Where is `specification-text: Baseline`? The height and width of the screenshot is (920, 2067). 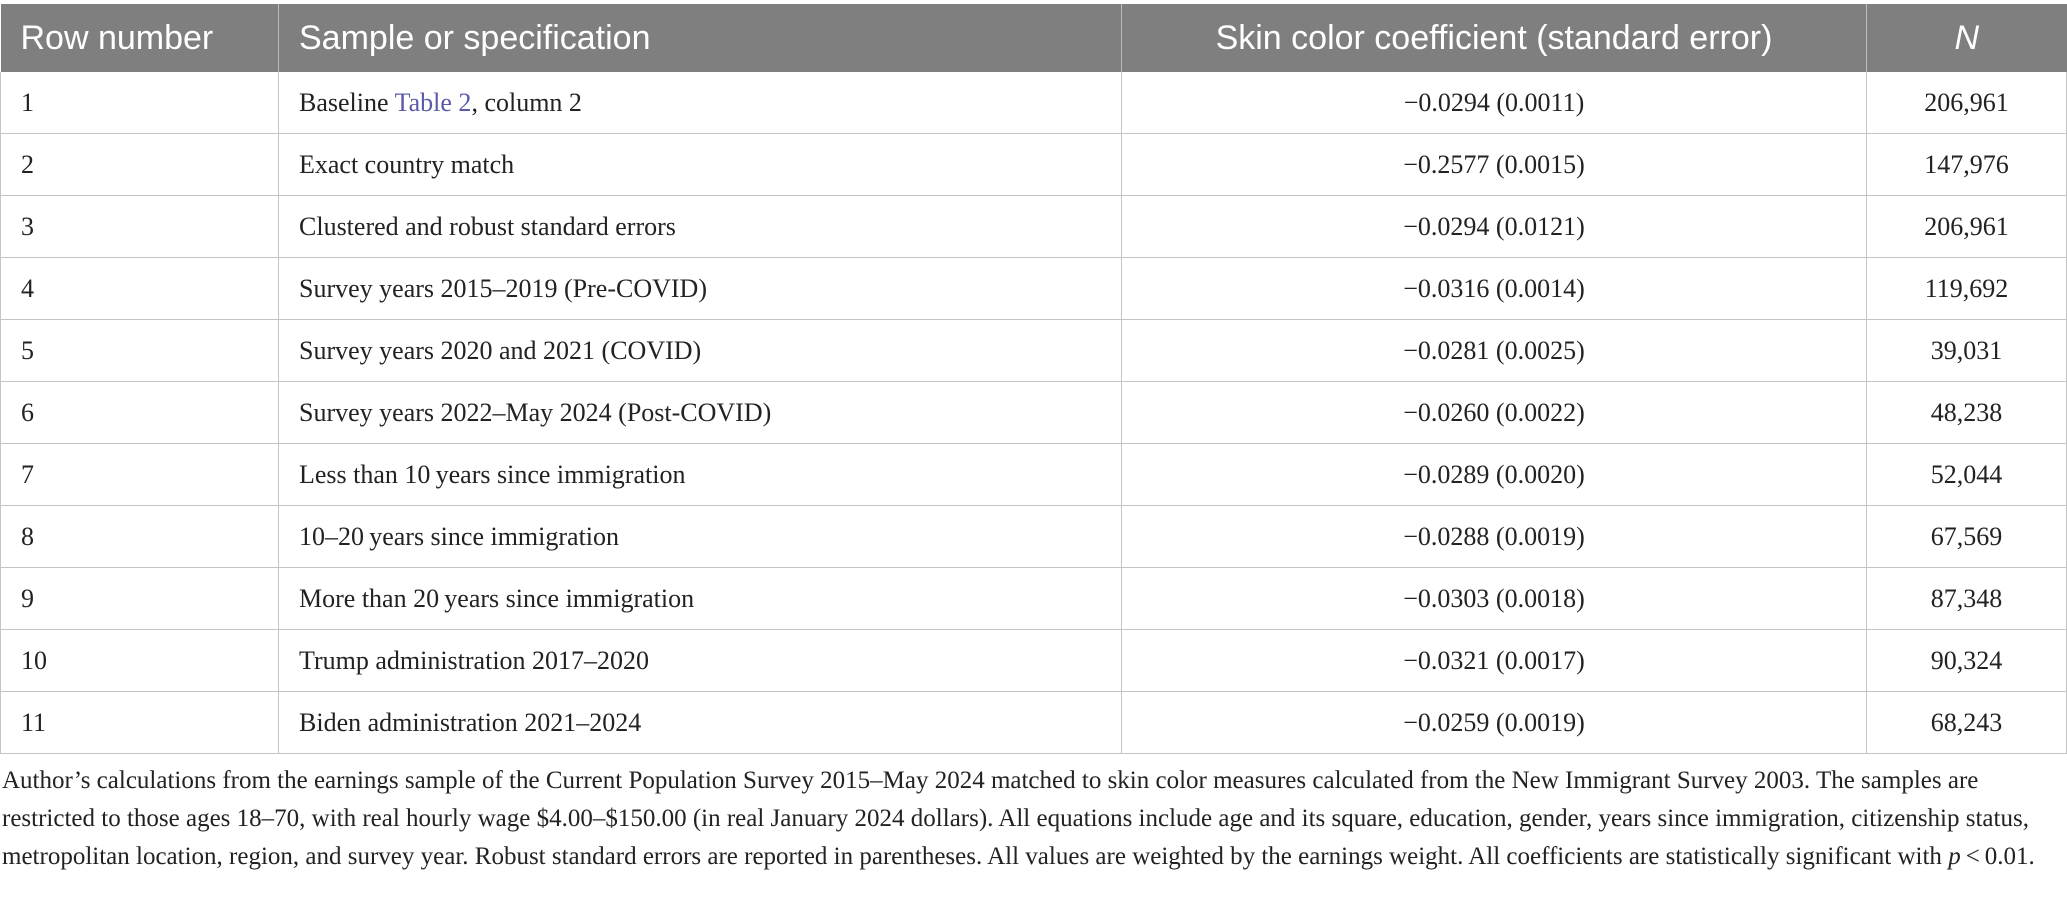 specification-text: Baseline is located at coordinates (347, 102).